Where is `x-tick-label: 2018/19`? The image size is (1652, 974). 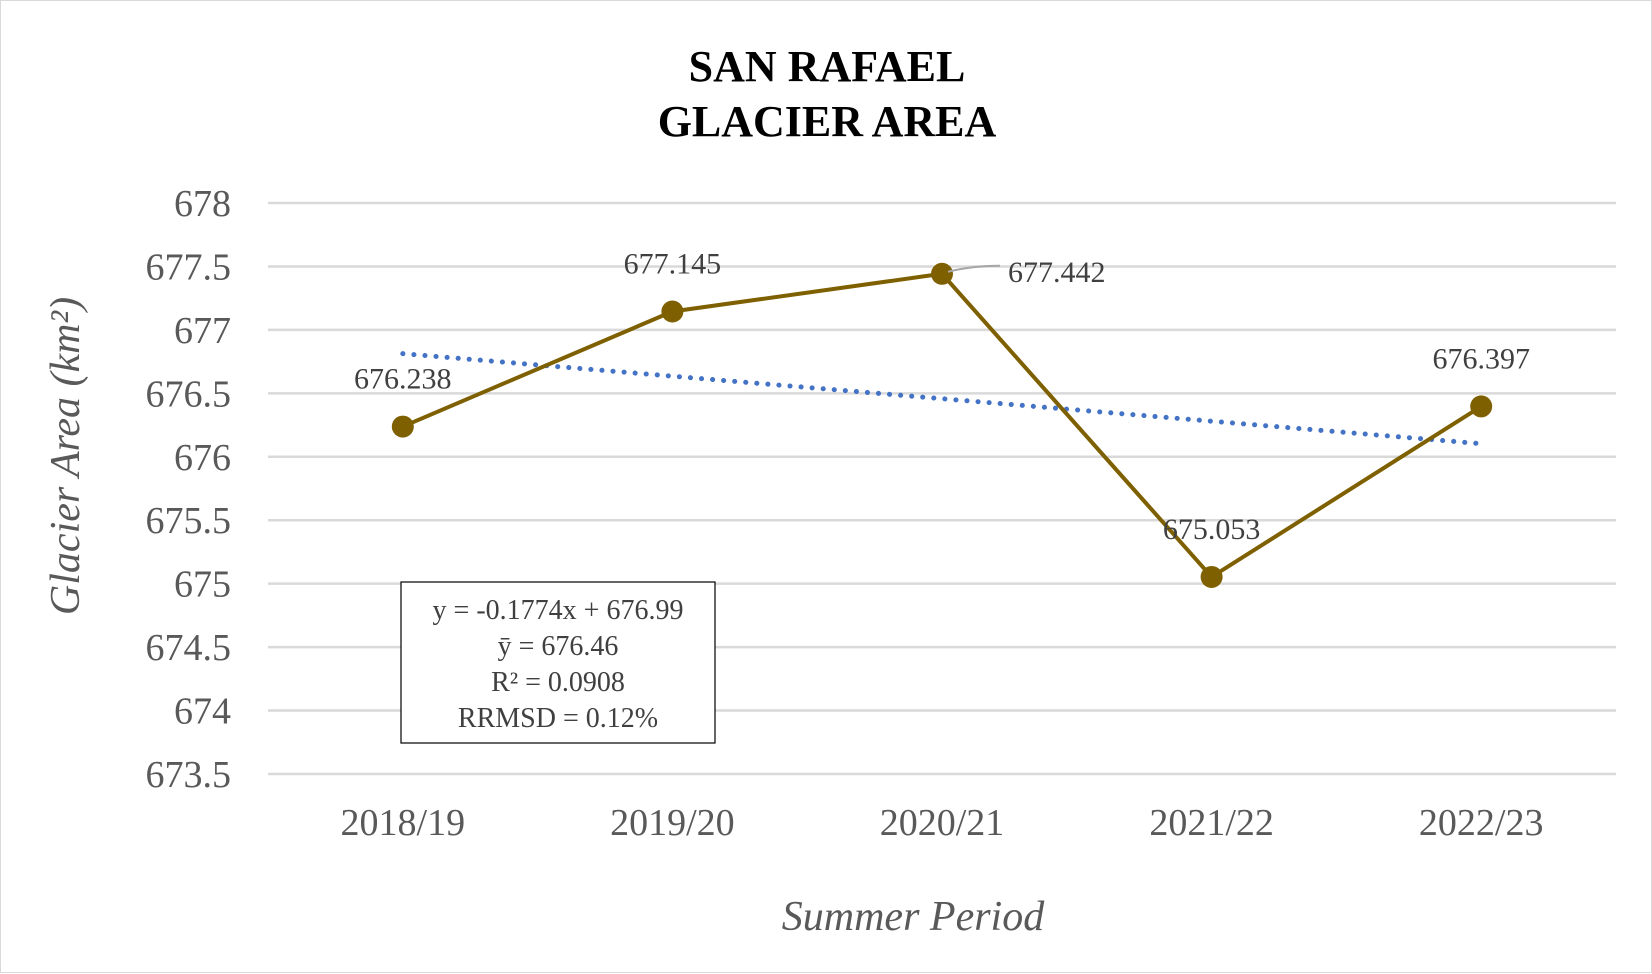
x-tick-label: 2018/19 is located at coordinates (403, 823).